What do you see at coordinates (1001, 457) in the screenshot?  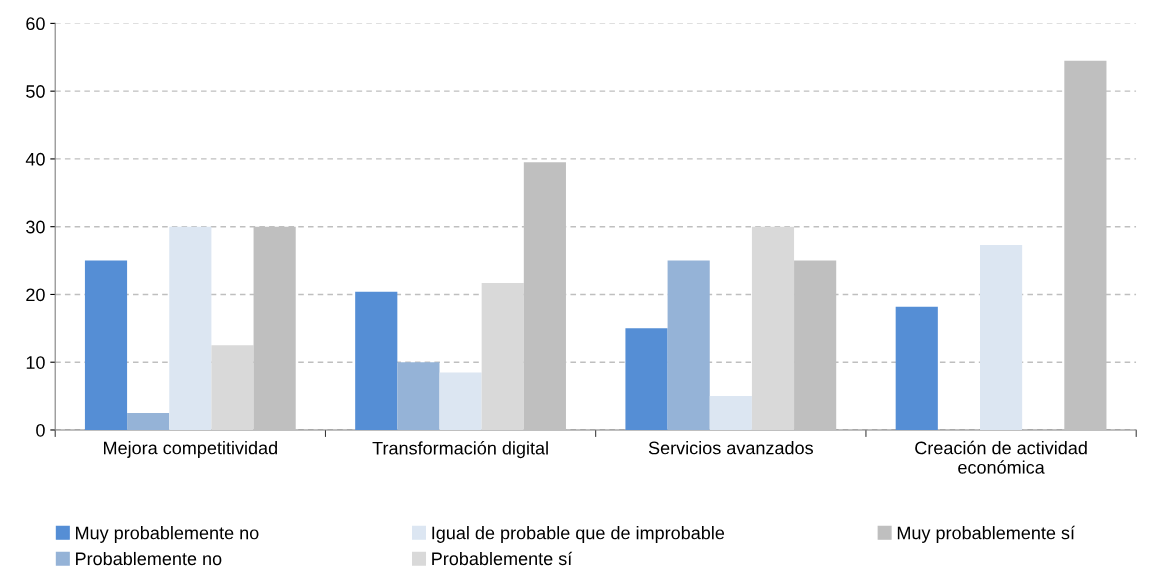 I see `x-tick-label: Creación de actividad económica` at bounding box center [1001, 457].